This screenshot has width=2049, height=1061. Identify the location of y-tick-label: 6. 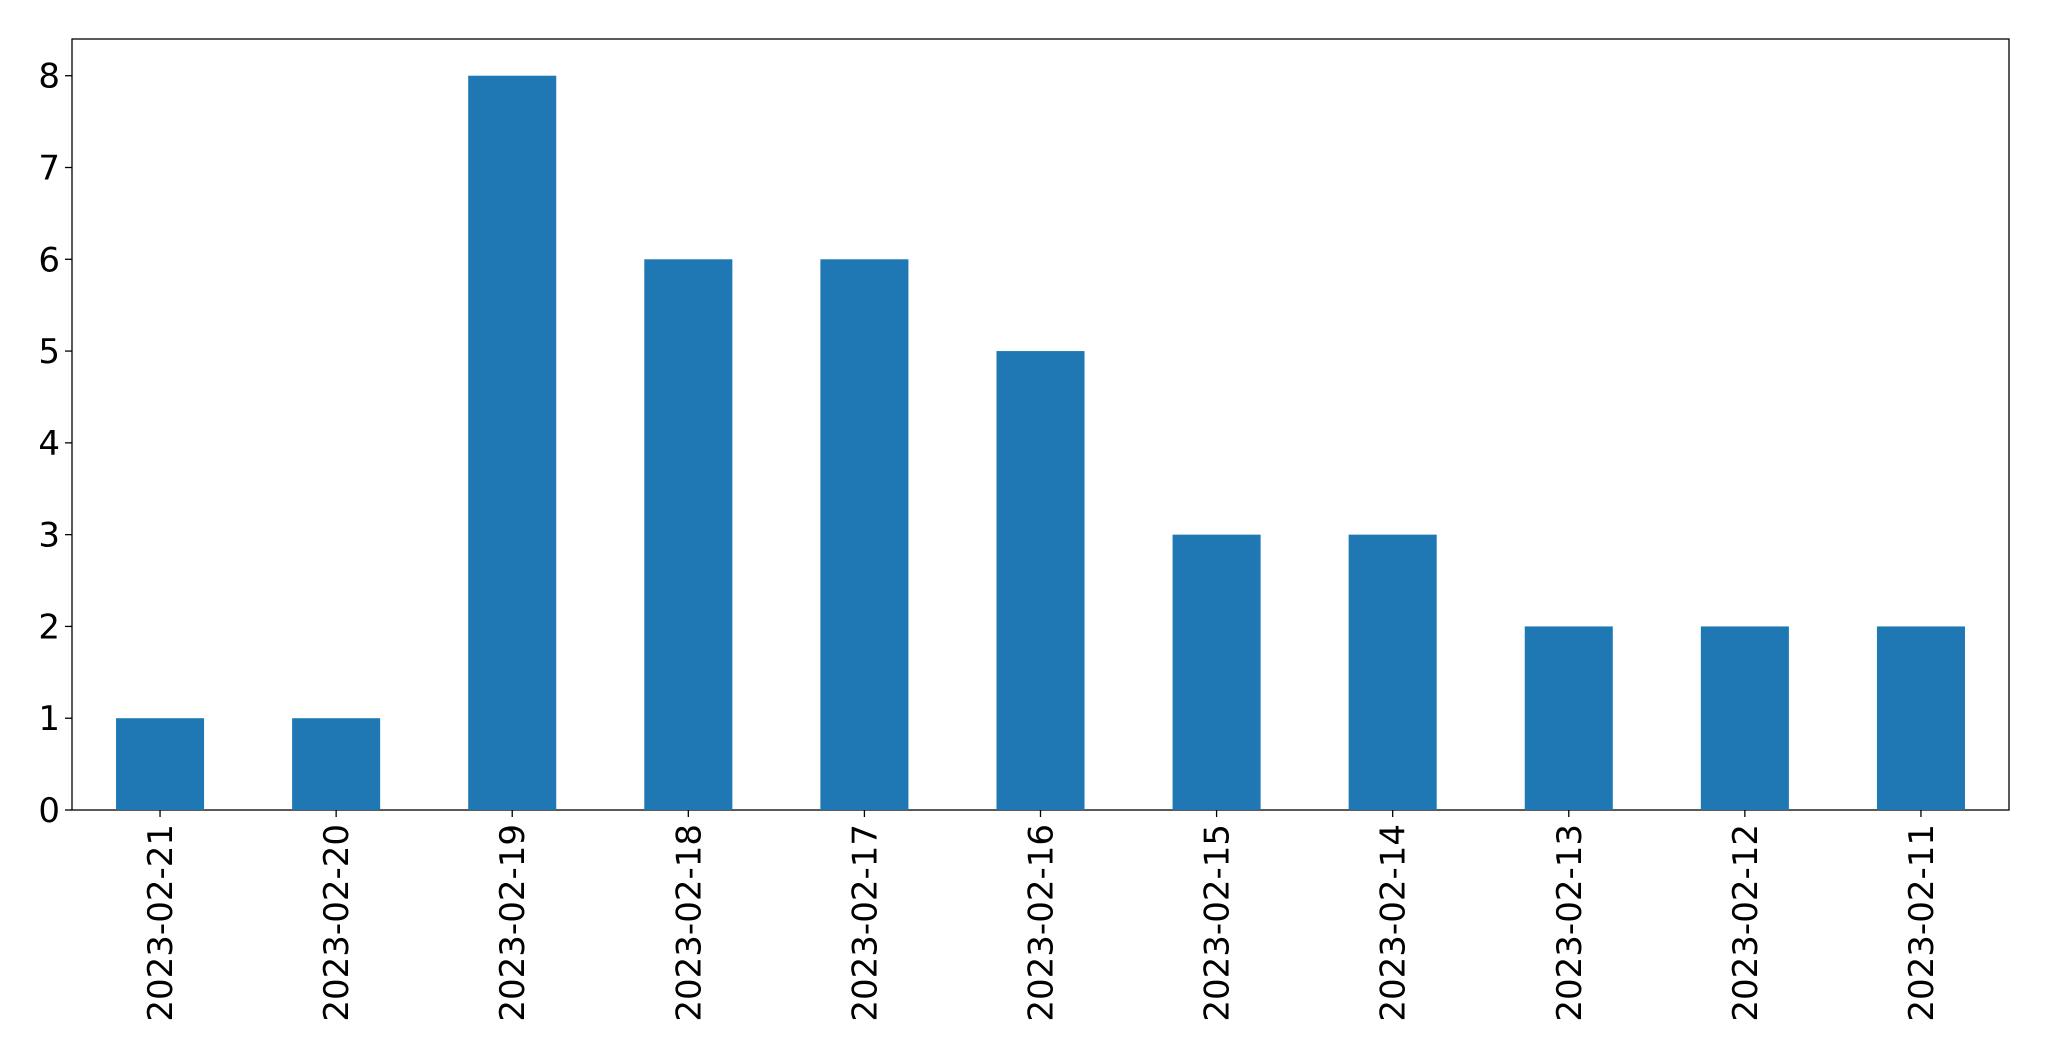
(49, 260).